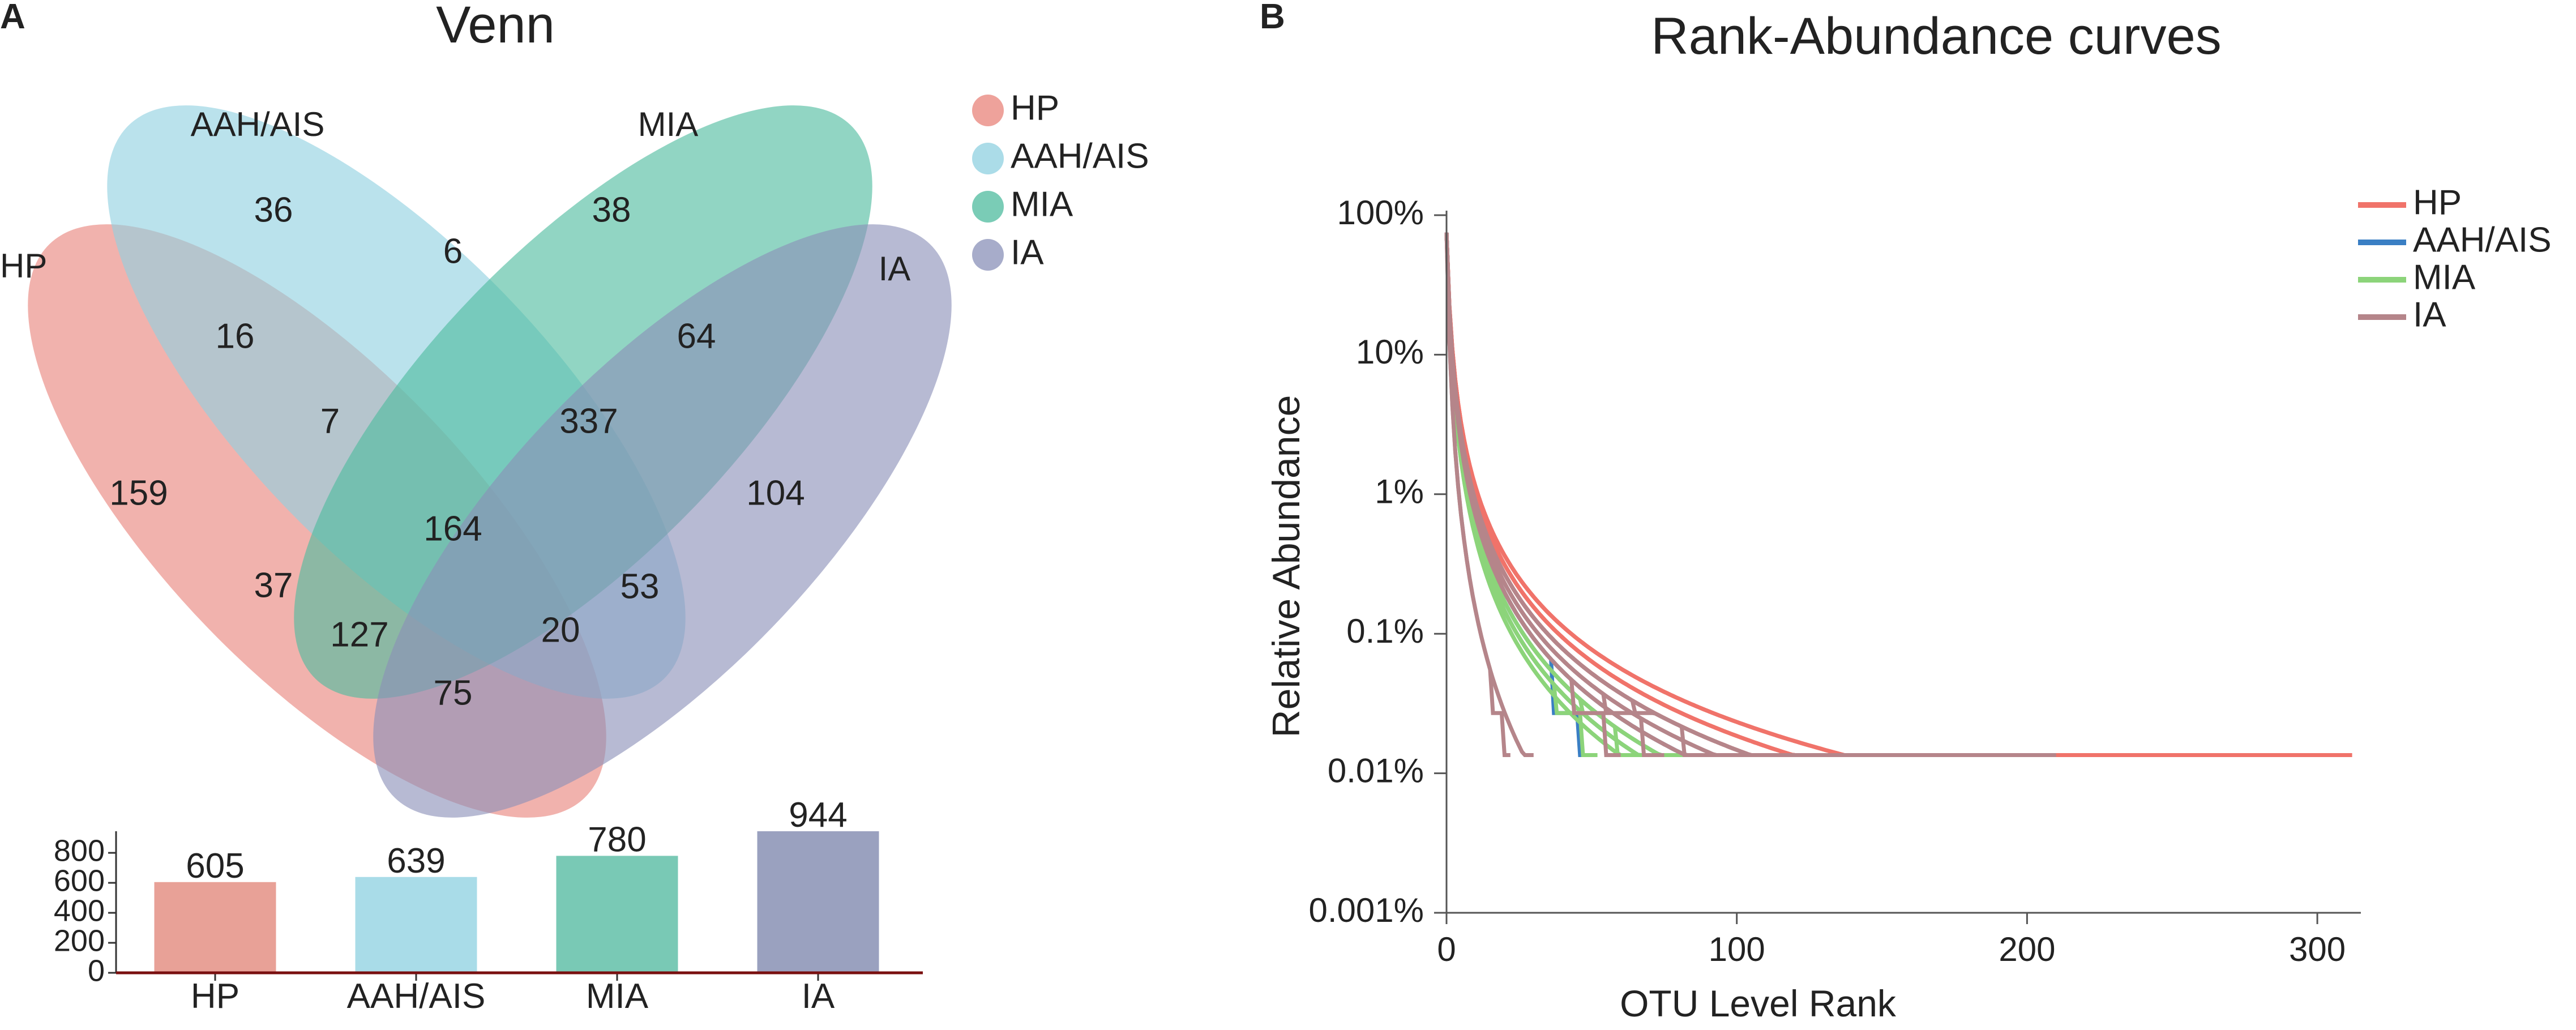 This screenshot has height=1030, width=2576. What do you see at coordinates (215, 866) in the screenshot?
I see `bar-value-label: 605` at bounding box center [215, 866].